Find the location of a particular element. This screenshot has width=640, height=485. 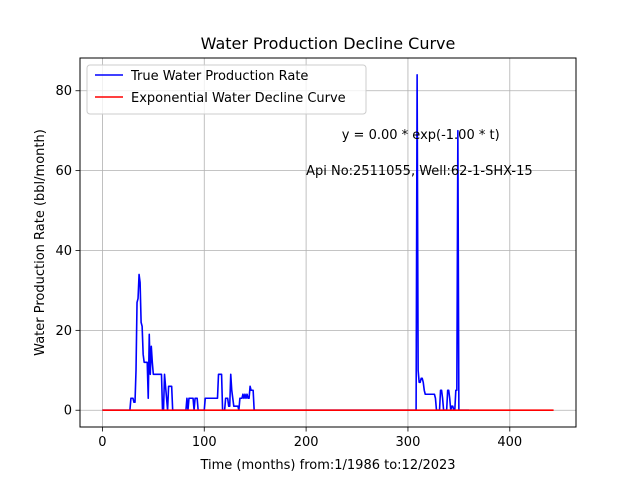

annotation-equation: y = 0.00 * exp(-1.00 * t) is located at coordinates (421, 135).